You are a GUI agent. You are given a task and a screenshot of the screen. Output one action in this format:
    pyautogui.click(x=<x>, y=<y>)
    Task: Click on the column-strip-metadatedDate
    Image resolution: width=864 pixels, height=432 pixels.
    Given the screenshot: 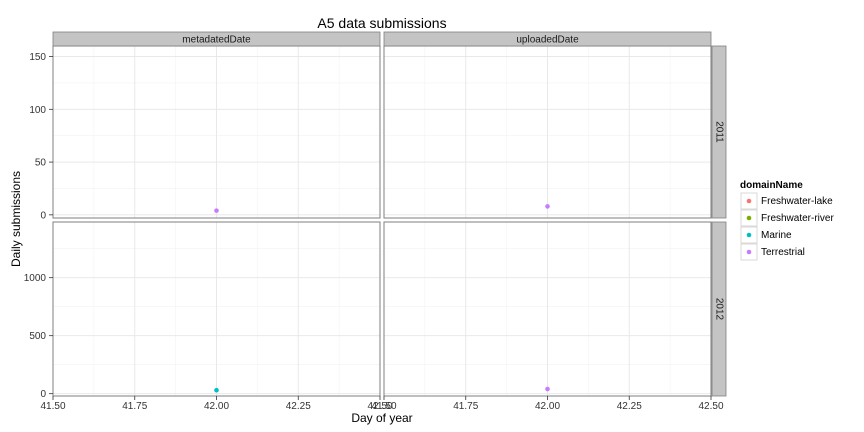 What is the action you would take?
    pyautogui.click(x=216, y=39)
    